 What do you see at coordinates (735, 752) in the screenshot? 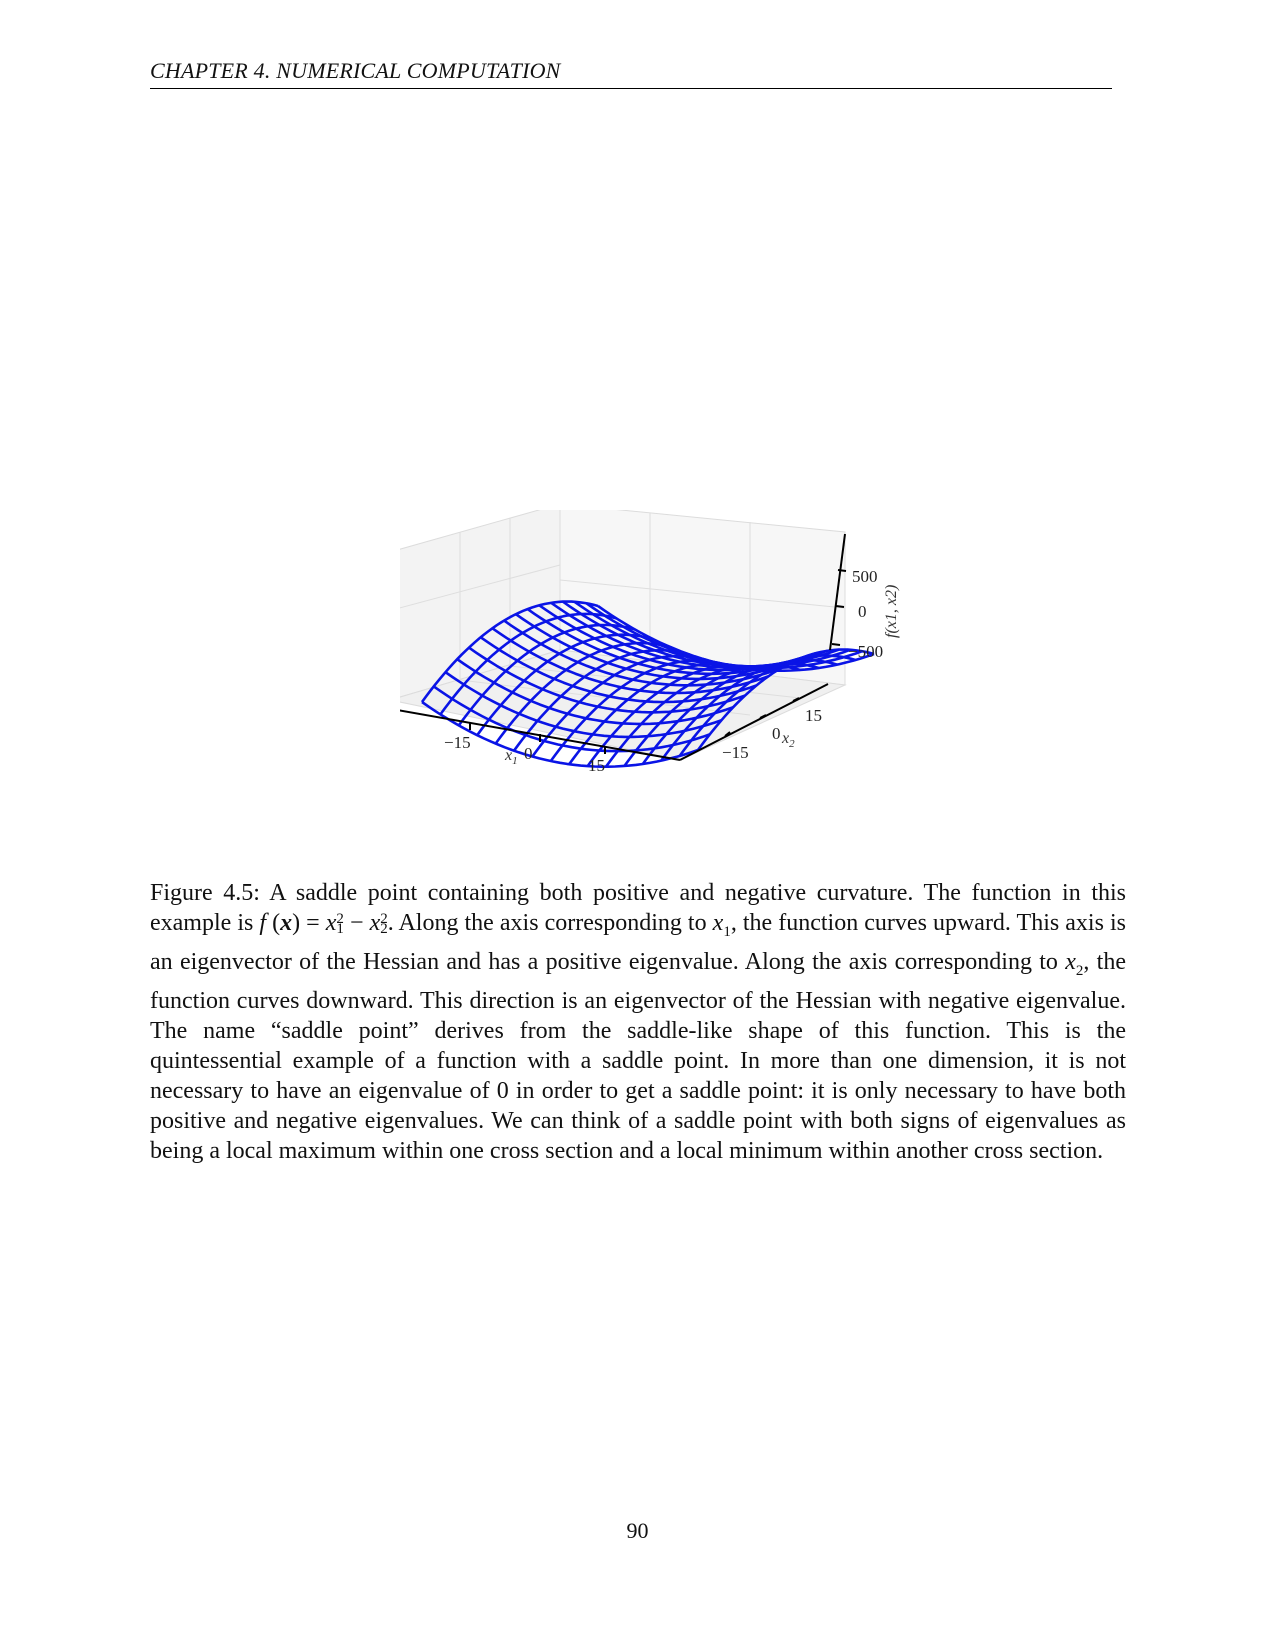
I see `x2-tick-neg15: −15` at bounding box center [735, 752].